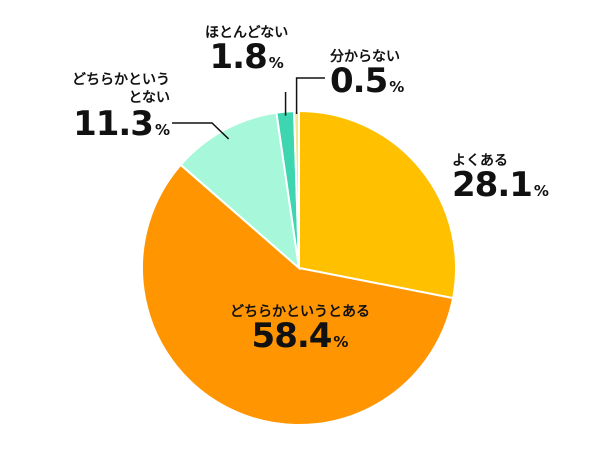 The height and width of the screenshot is (456, 600). What do you see at coordinates (113, 124) in the screenshot?
I see `slice-value: 11.3` at bounding box center [113, 124].